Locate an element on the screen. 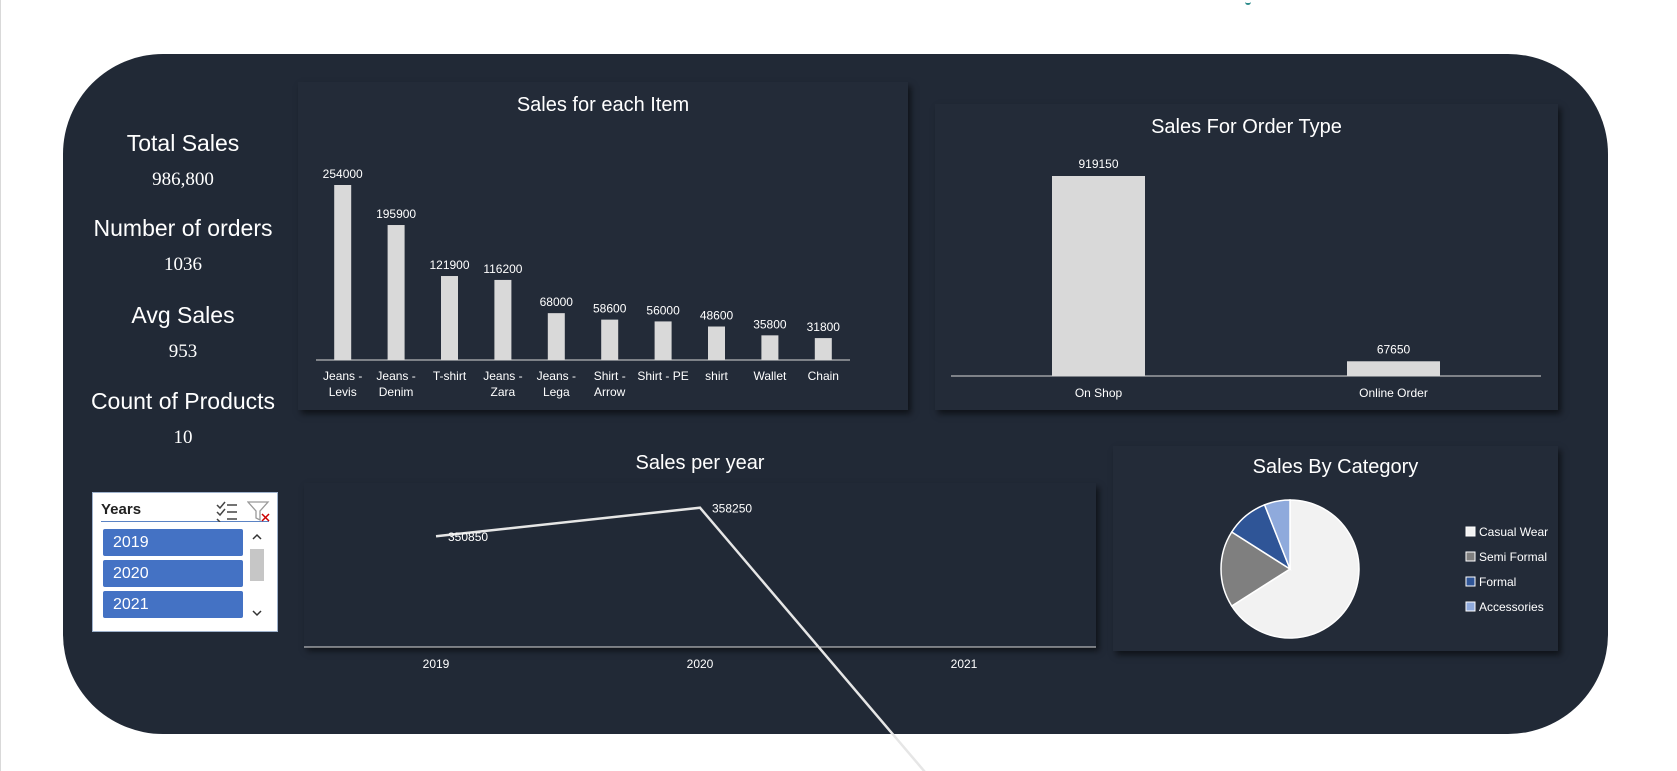 Image resolution: width=1677 pixels, height=771 pixels. chart-title: Sales By Category is located at coordinates (1335, 467).